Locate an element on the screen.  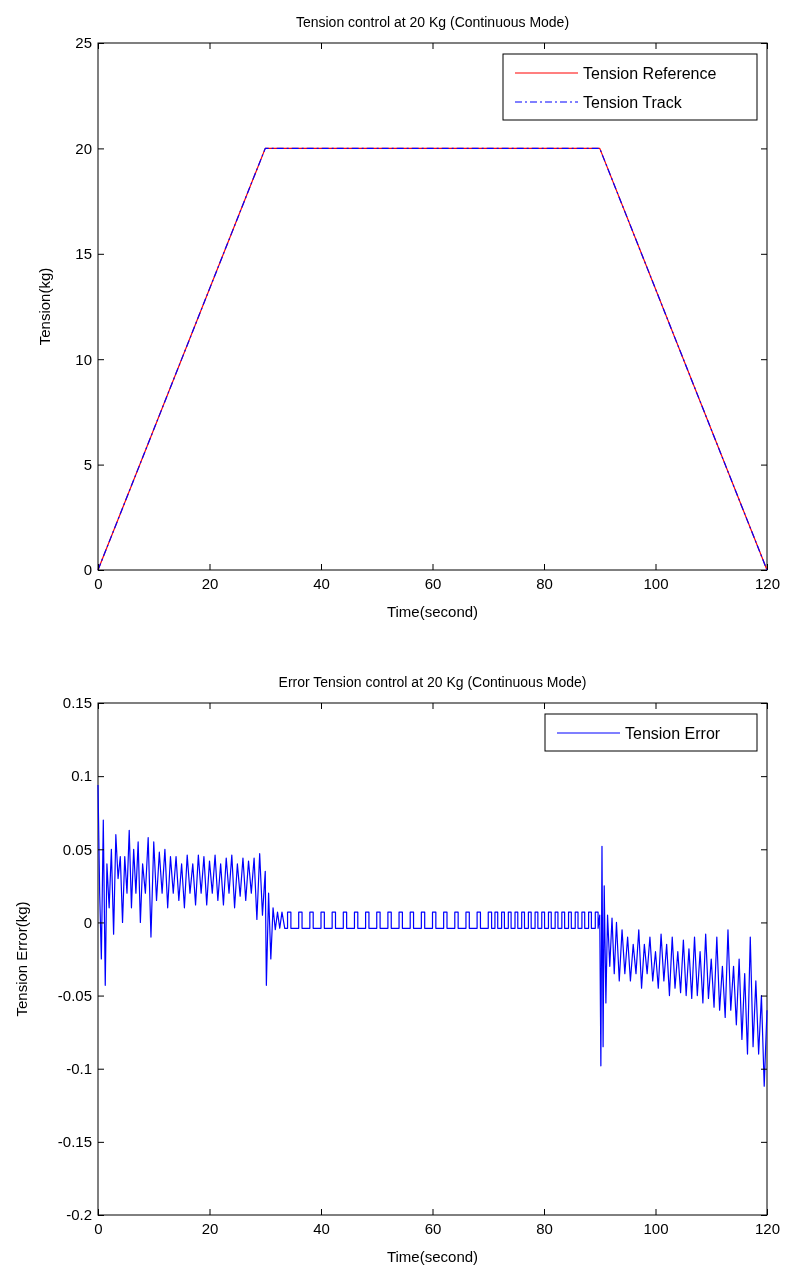
y-tick-label: -0.1 is located at coordinates (79, 1069).